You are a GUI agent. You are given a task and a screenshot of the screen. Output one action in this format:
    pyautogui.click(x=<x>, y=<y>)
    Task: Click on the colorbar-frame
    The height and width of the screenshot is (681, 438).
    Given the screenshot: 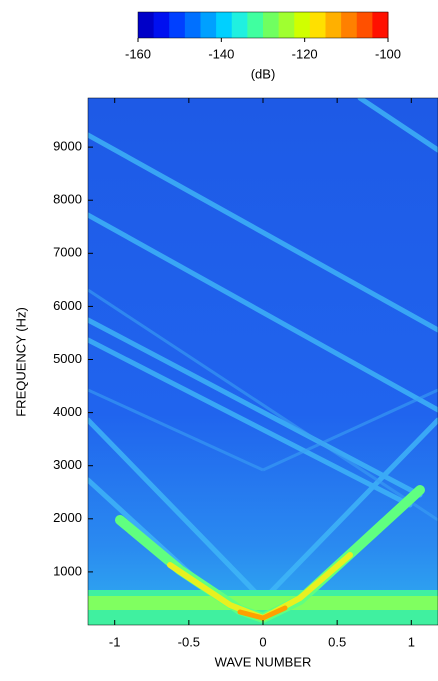 What is the action you would take?
    pyautogui.click(x=263, y=25)
    